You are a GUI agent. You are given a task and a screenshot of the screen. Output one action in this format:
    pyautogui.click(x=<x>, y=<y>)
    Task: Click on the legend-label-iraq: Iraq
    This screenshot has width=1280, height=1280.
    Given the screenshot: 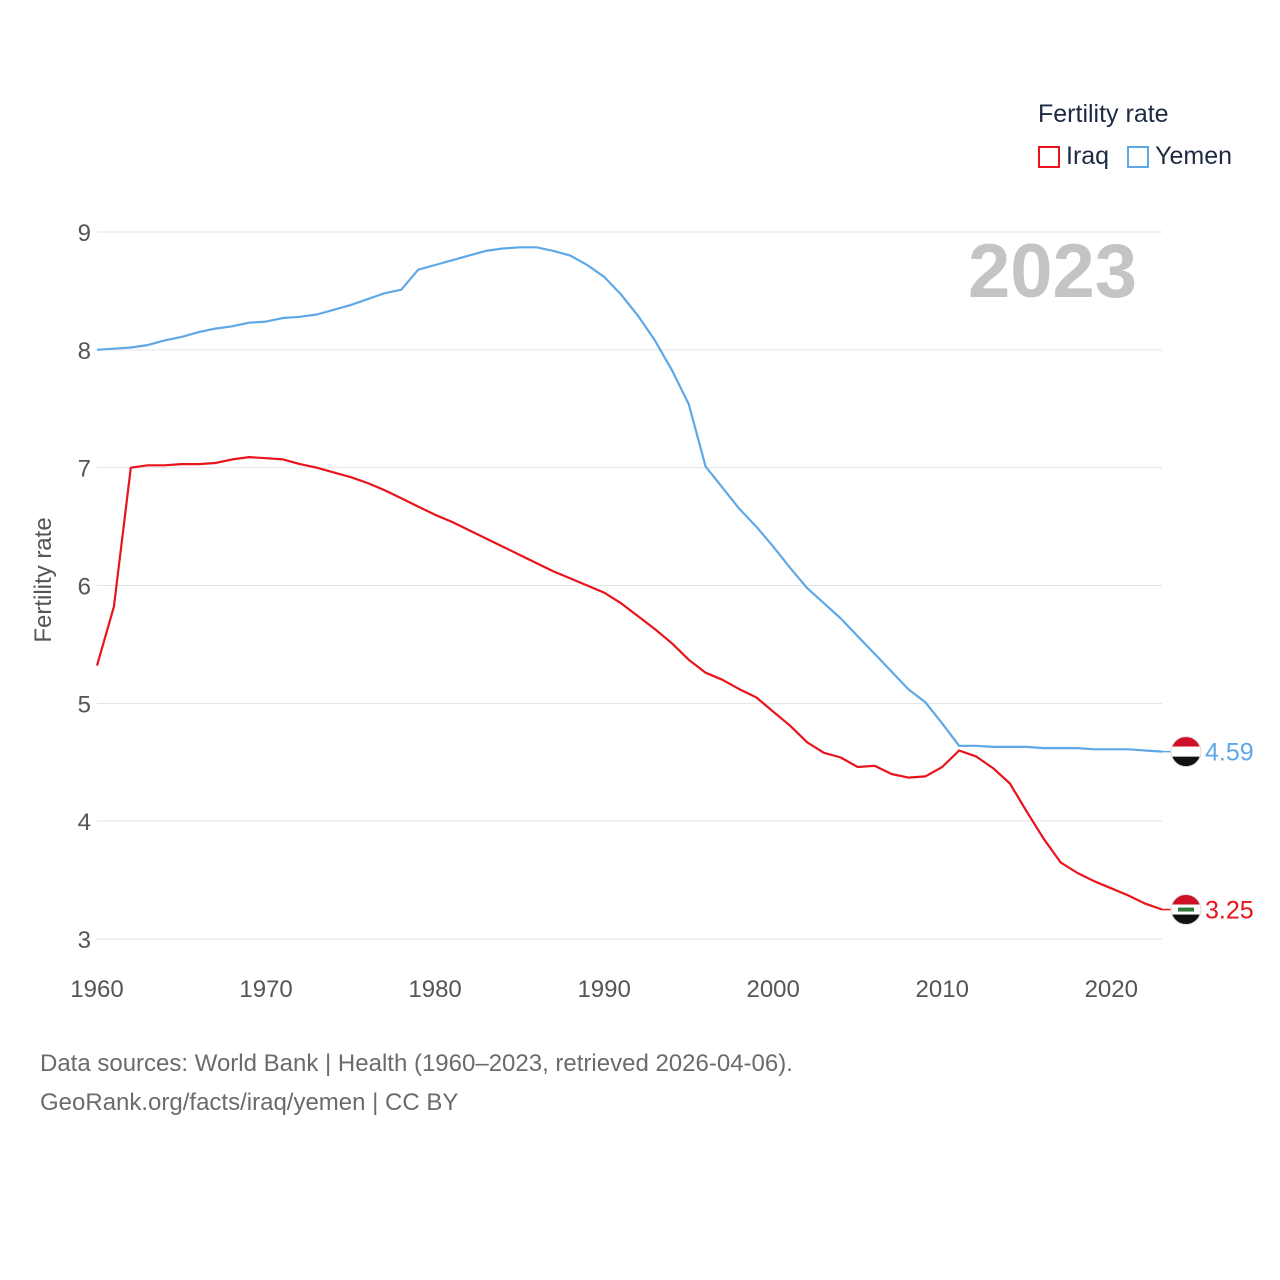 What is the action you would take?
    pyautogui.click(x=1088, y=156)
    